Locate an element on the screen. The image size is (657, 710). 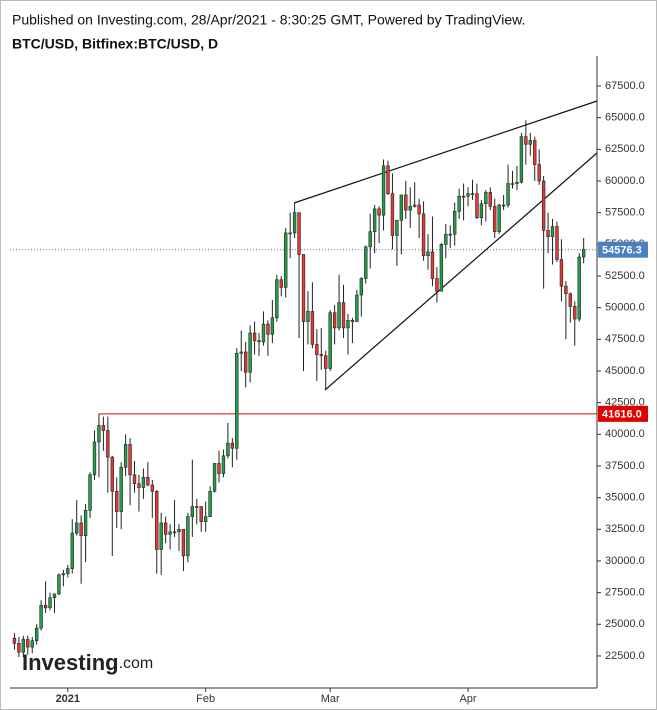
y-tick-label: 35000.0 is located at coordinates (625, 498).